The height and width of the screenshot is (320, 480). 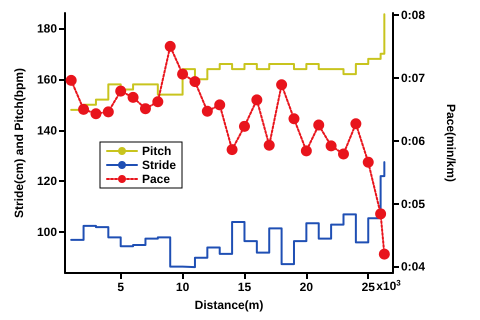 What do you see at coordinates (47, 130) in the screenshot?
I see `y-tick-label: 140` at bounding box center [47, 130].